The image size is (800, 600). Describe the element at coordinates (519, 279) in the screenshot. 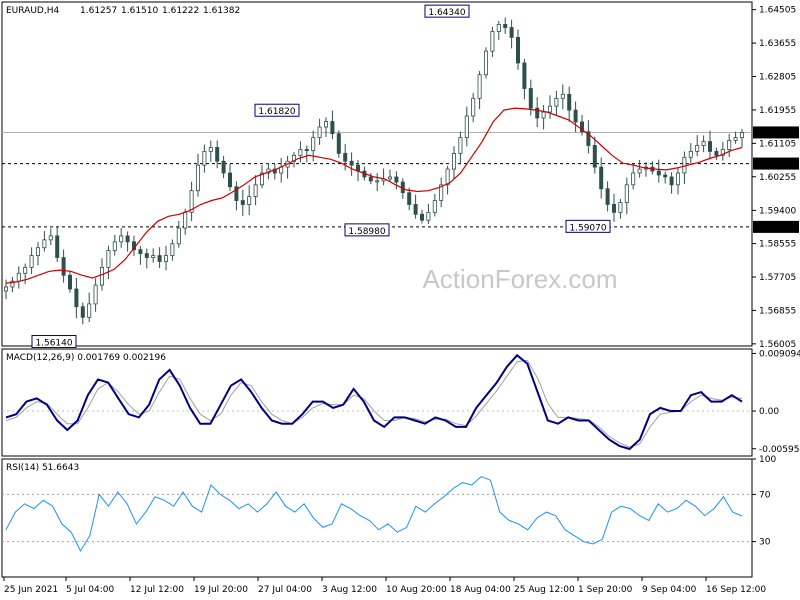

I see `watermark: ActionForex.com` at that location.